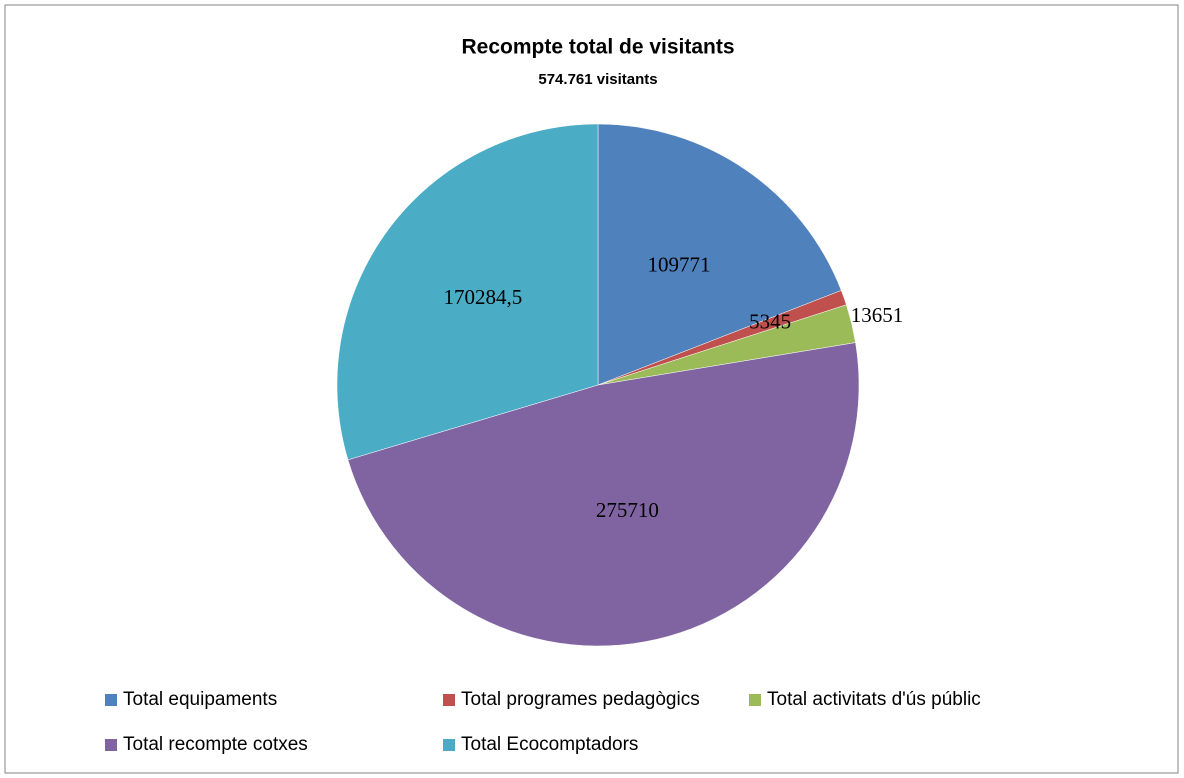 This screenshot has width=1184, height=778. Describe the element at coordinates (200, 699) in the screenshot. I see `legend-label: Total equipaments` at that location.